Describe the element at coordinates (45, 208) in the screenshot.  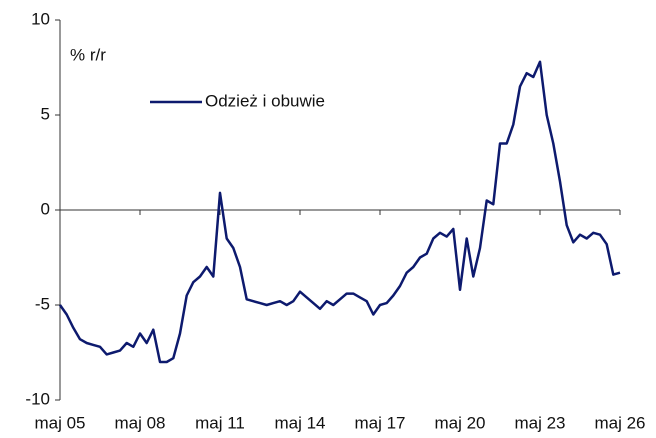
I see `y-tick-label: 0` at that location.